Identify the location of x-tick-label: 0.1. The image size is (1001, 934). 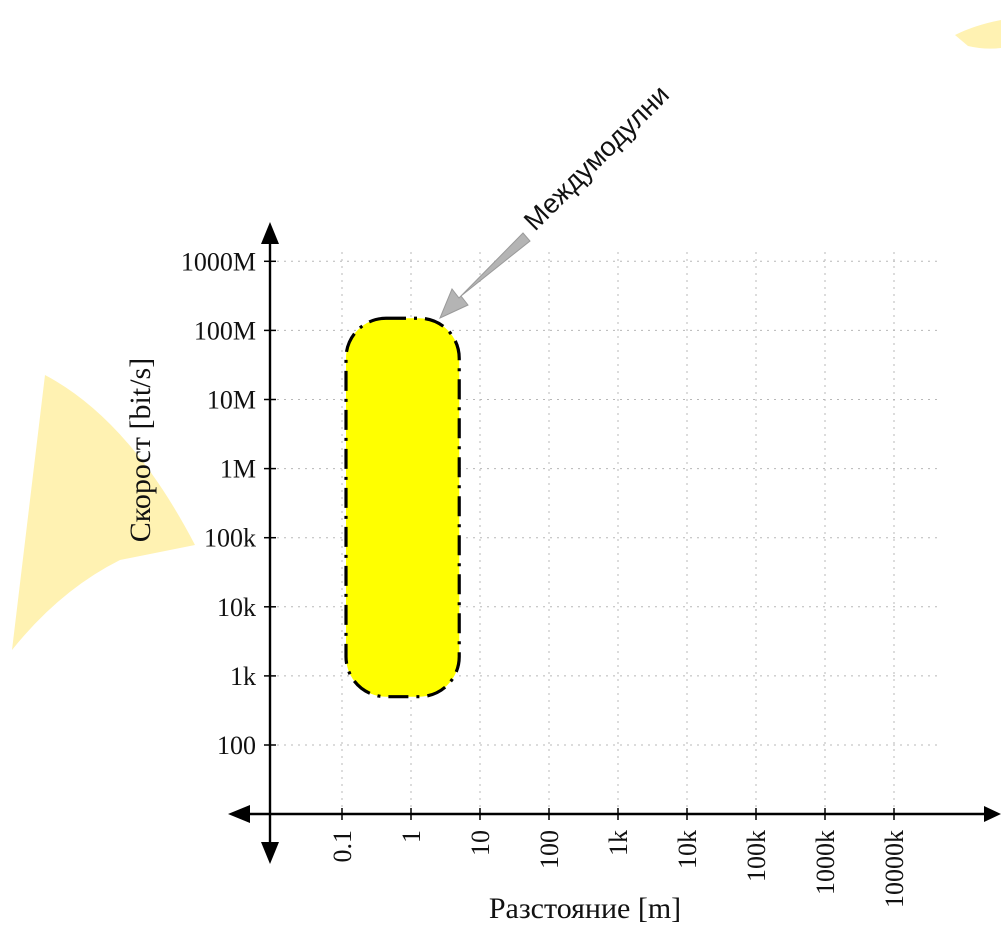
(342, 846).